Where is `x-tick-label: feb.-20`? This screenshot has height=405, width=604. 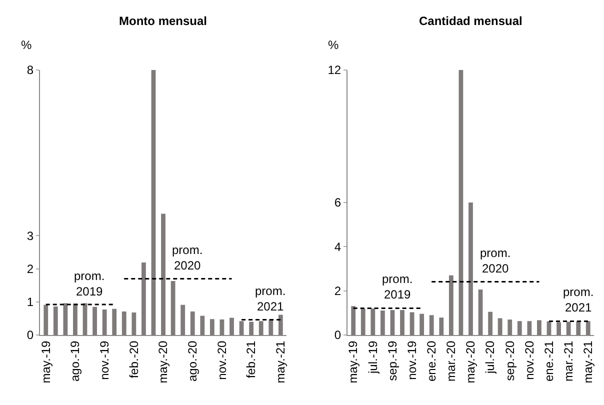
x-tick-label: feb.-20 is located at coordinates (133, 359).